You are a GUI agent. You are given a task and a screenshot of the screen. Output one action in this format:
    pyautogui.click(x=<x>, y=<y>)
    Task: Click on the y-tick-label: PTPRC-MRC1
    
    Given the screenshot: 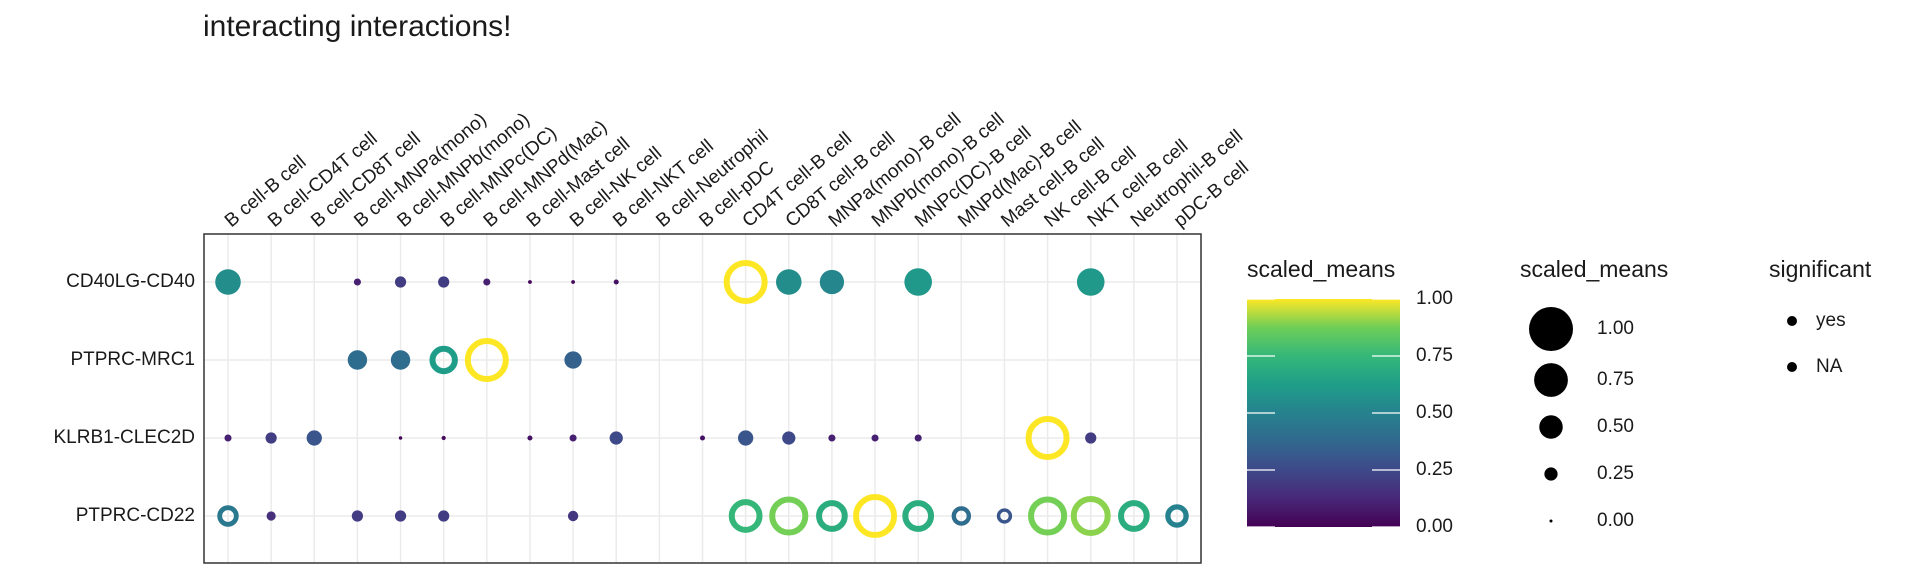 What is the action you would take?
    pyautogui.click(x=132, y=359)
    